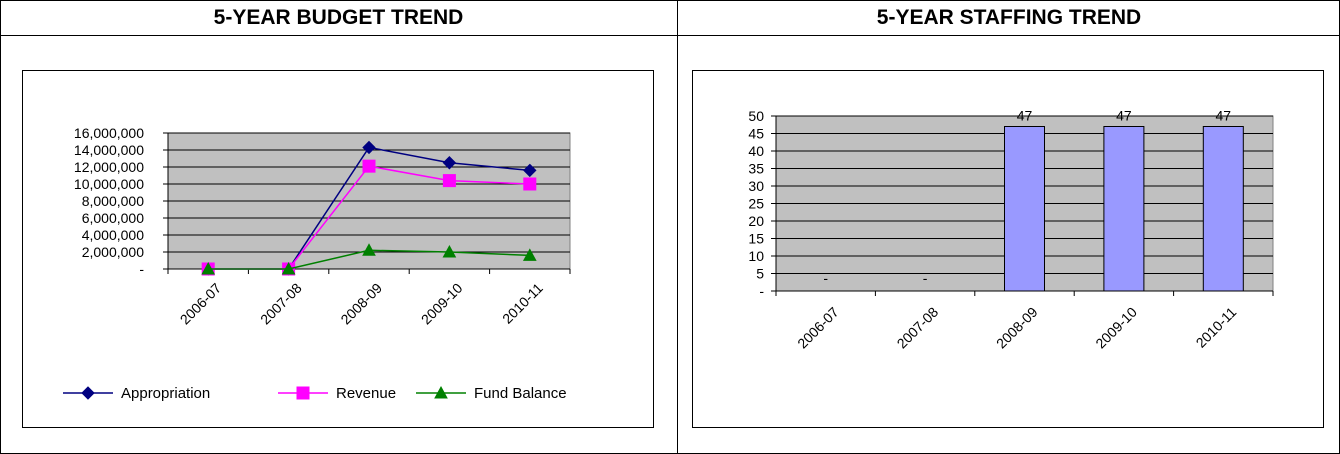  I want to click on budget-x-tick-label: 2010-11, so click(522, 303).